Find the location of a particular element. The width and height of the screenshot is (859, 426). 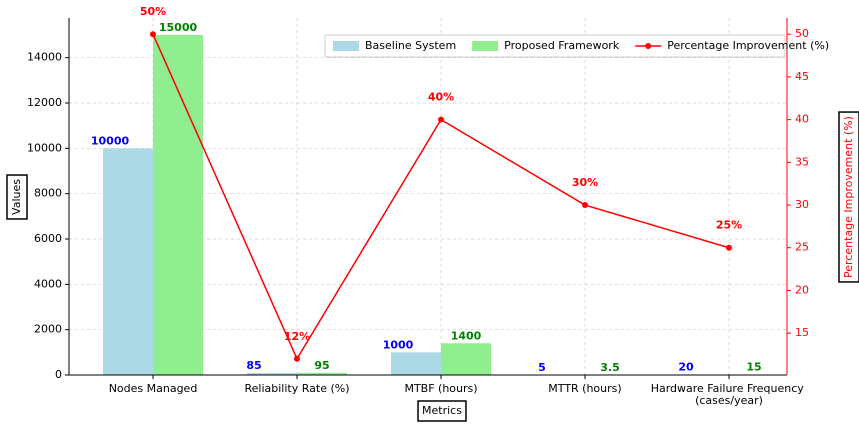

bar-label: 20 is located at coordinates (686, 367).